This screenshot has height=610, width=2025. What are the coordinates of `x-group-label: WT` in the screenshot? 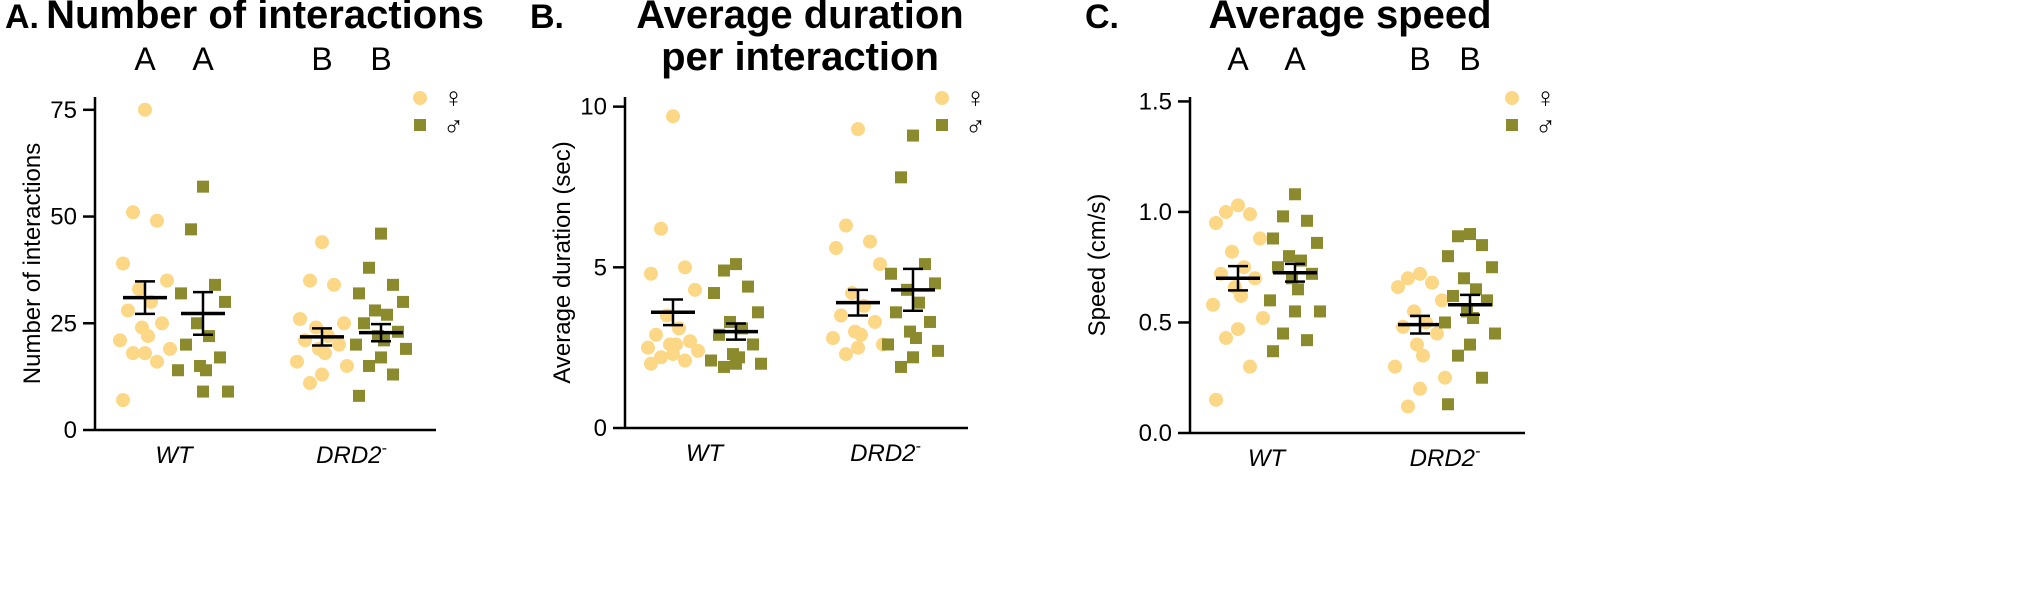 It's located at (1268, 458).